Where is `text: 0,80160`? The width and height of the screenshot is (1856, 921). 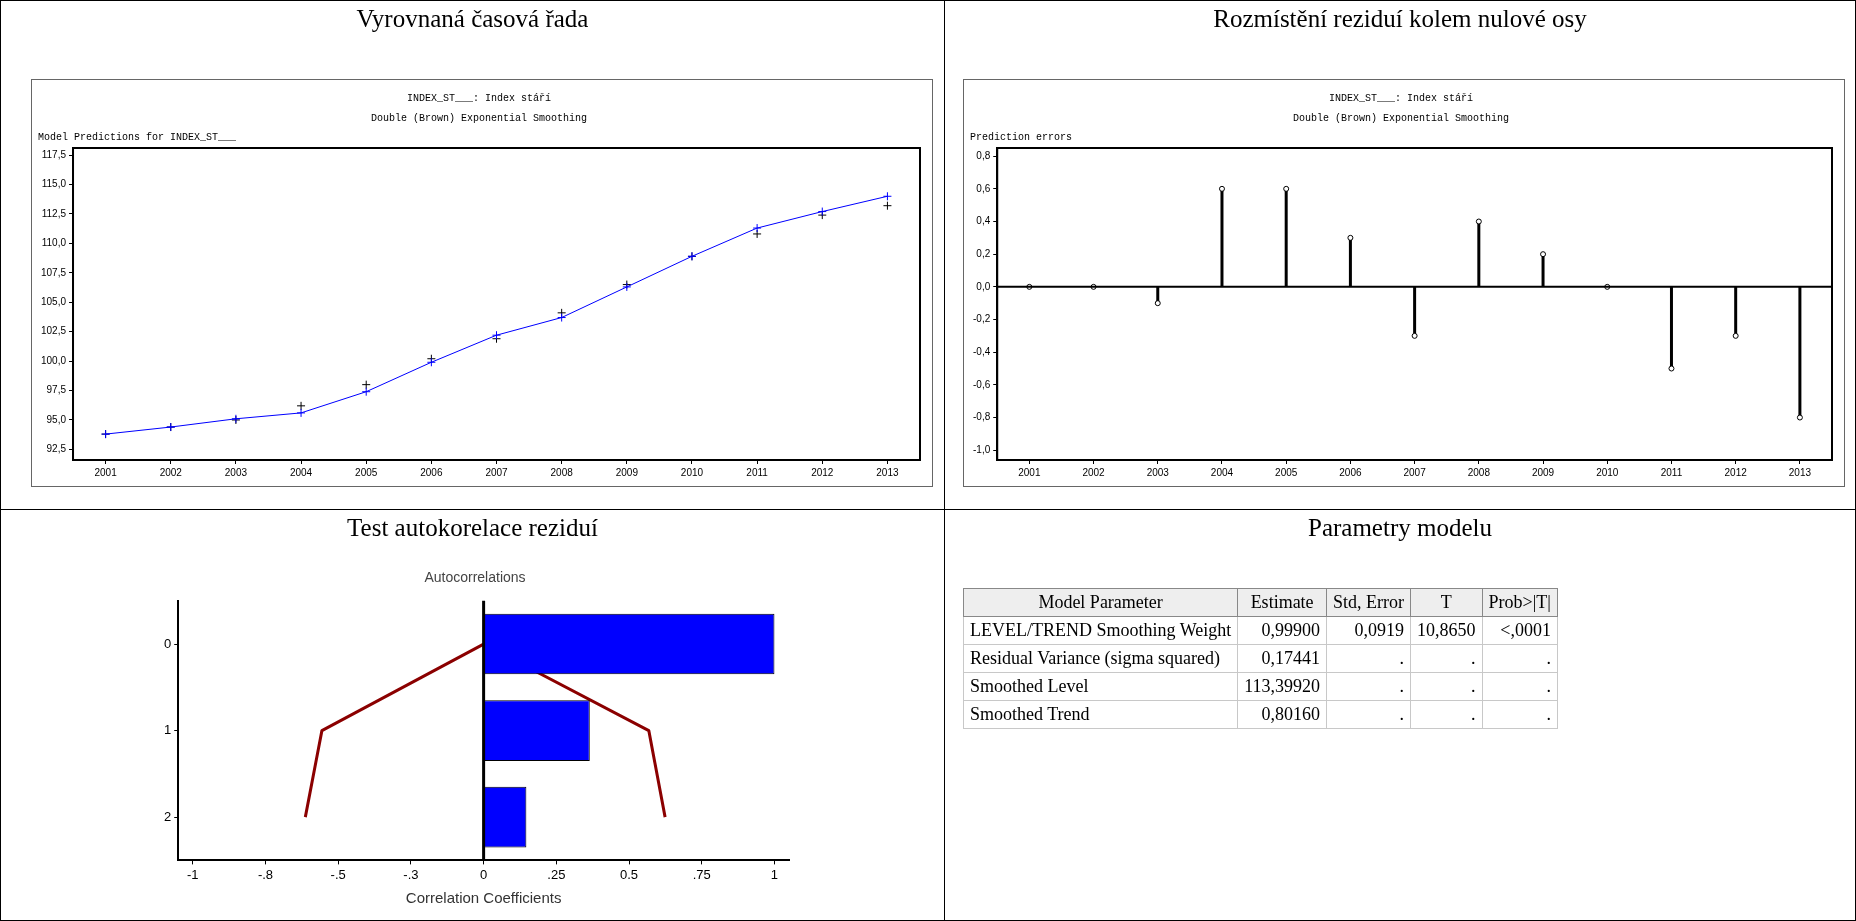 text: 0,80160 is located at coordinates (1291, 714).